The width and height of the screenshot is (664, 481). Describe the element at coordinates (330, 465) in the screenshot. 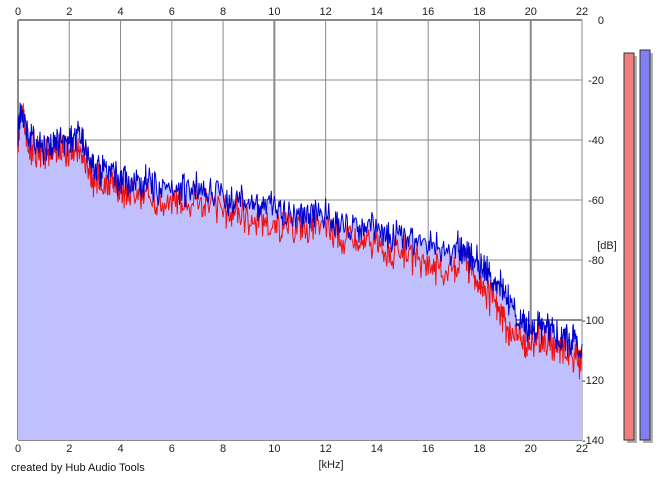

I see `x-axis-label: [kHz]` at that location.